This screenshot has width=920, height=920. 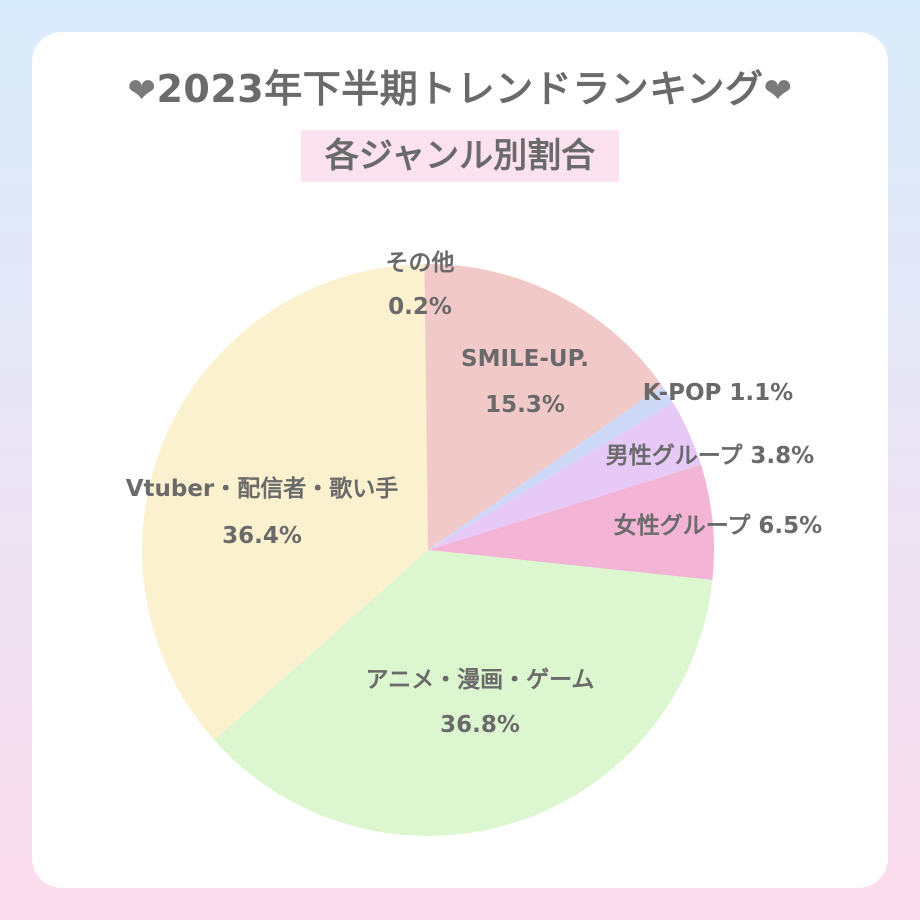 I want to click on chart-title: ❤2023年下半期トレンドランキング❤, so click(x=460, y=85).